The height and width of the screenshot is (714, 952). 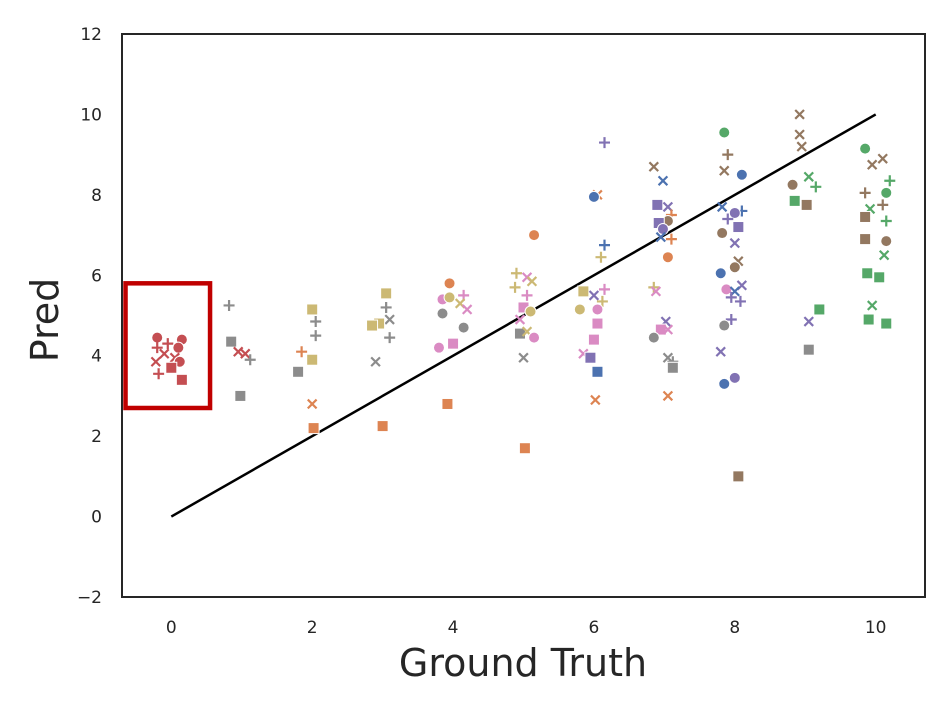 I want to click on highlight-box-layer, so click(x=168, y=346).